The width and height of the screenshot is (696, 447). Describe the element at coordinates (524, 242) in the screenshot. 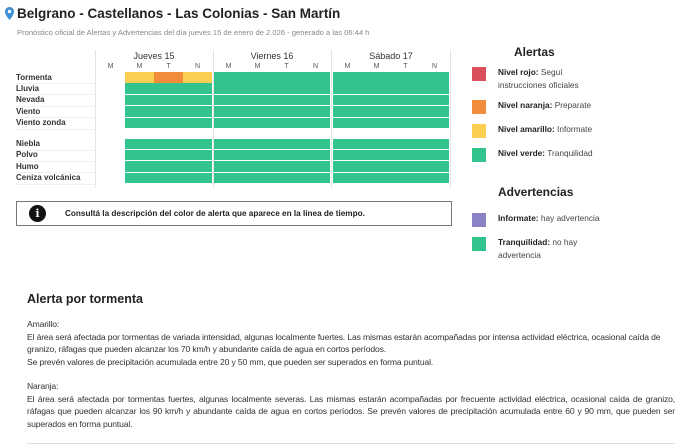

I see `legend-item-level: Tranquilidad:` at that location.